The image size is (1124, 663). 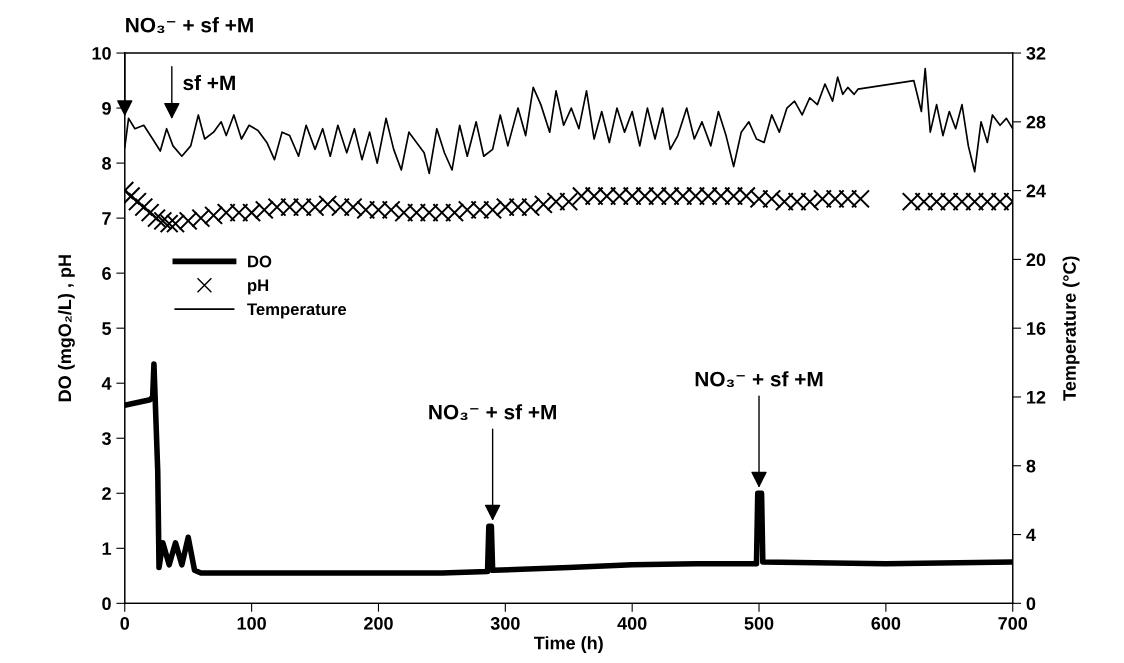 I want to click on x-tick-label: 400, so click(x=632, y=623).